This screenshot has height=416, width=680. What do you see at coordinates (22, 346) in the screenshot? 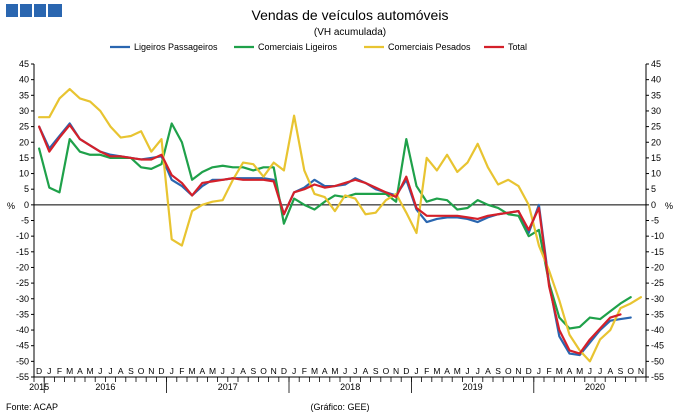
I see `y-tick-label-left: -45` at bounding box center [22, 346].